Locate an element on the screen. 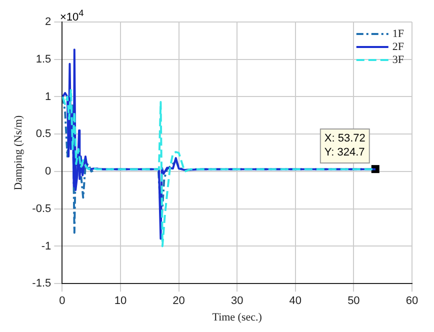  y-tick-label: 2 is located at coordinates (48, 22).